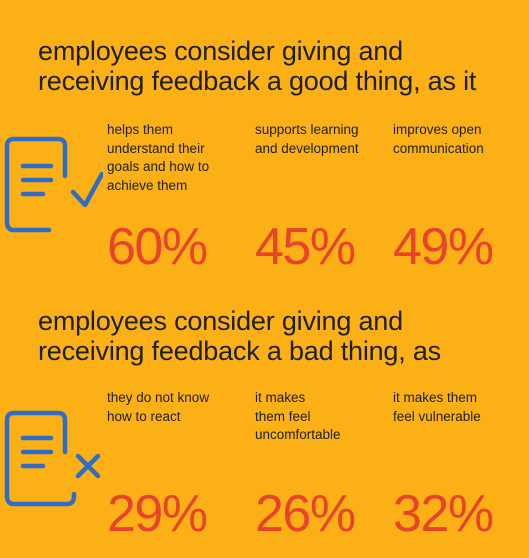 This screenshot has height=558, width=529. Describe the element at coordinates (220, 321) in the screenshot. I see `bad-heading-line-1: employees consider giving and` at that location.